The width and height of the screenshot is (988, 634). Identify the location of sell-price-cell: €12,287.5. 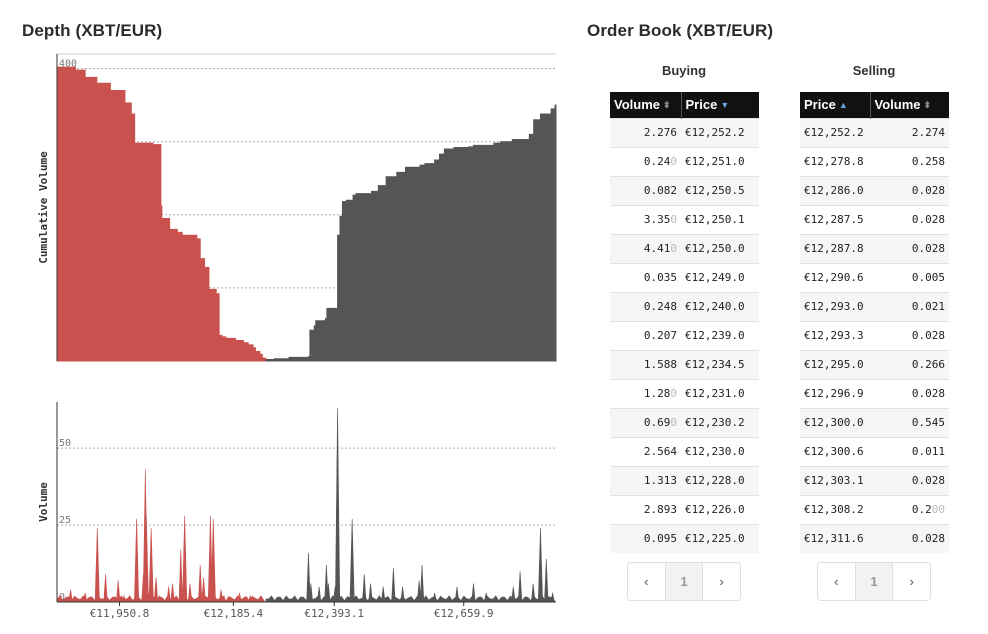
(835, 219).